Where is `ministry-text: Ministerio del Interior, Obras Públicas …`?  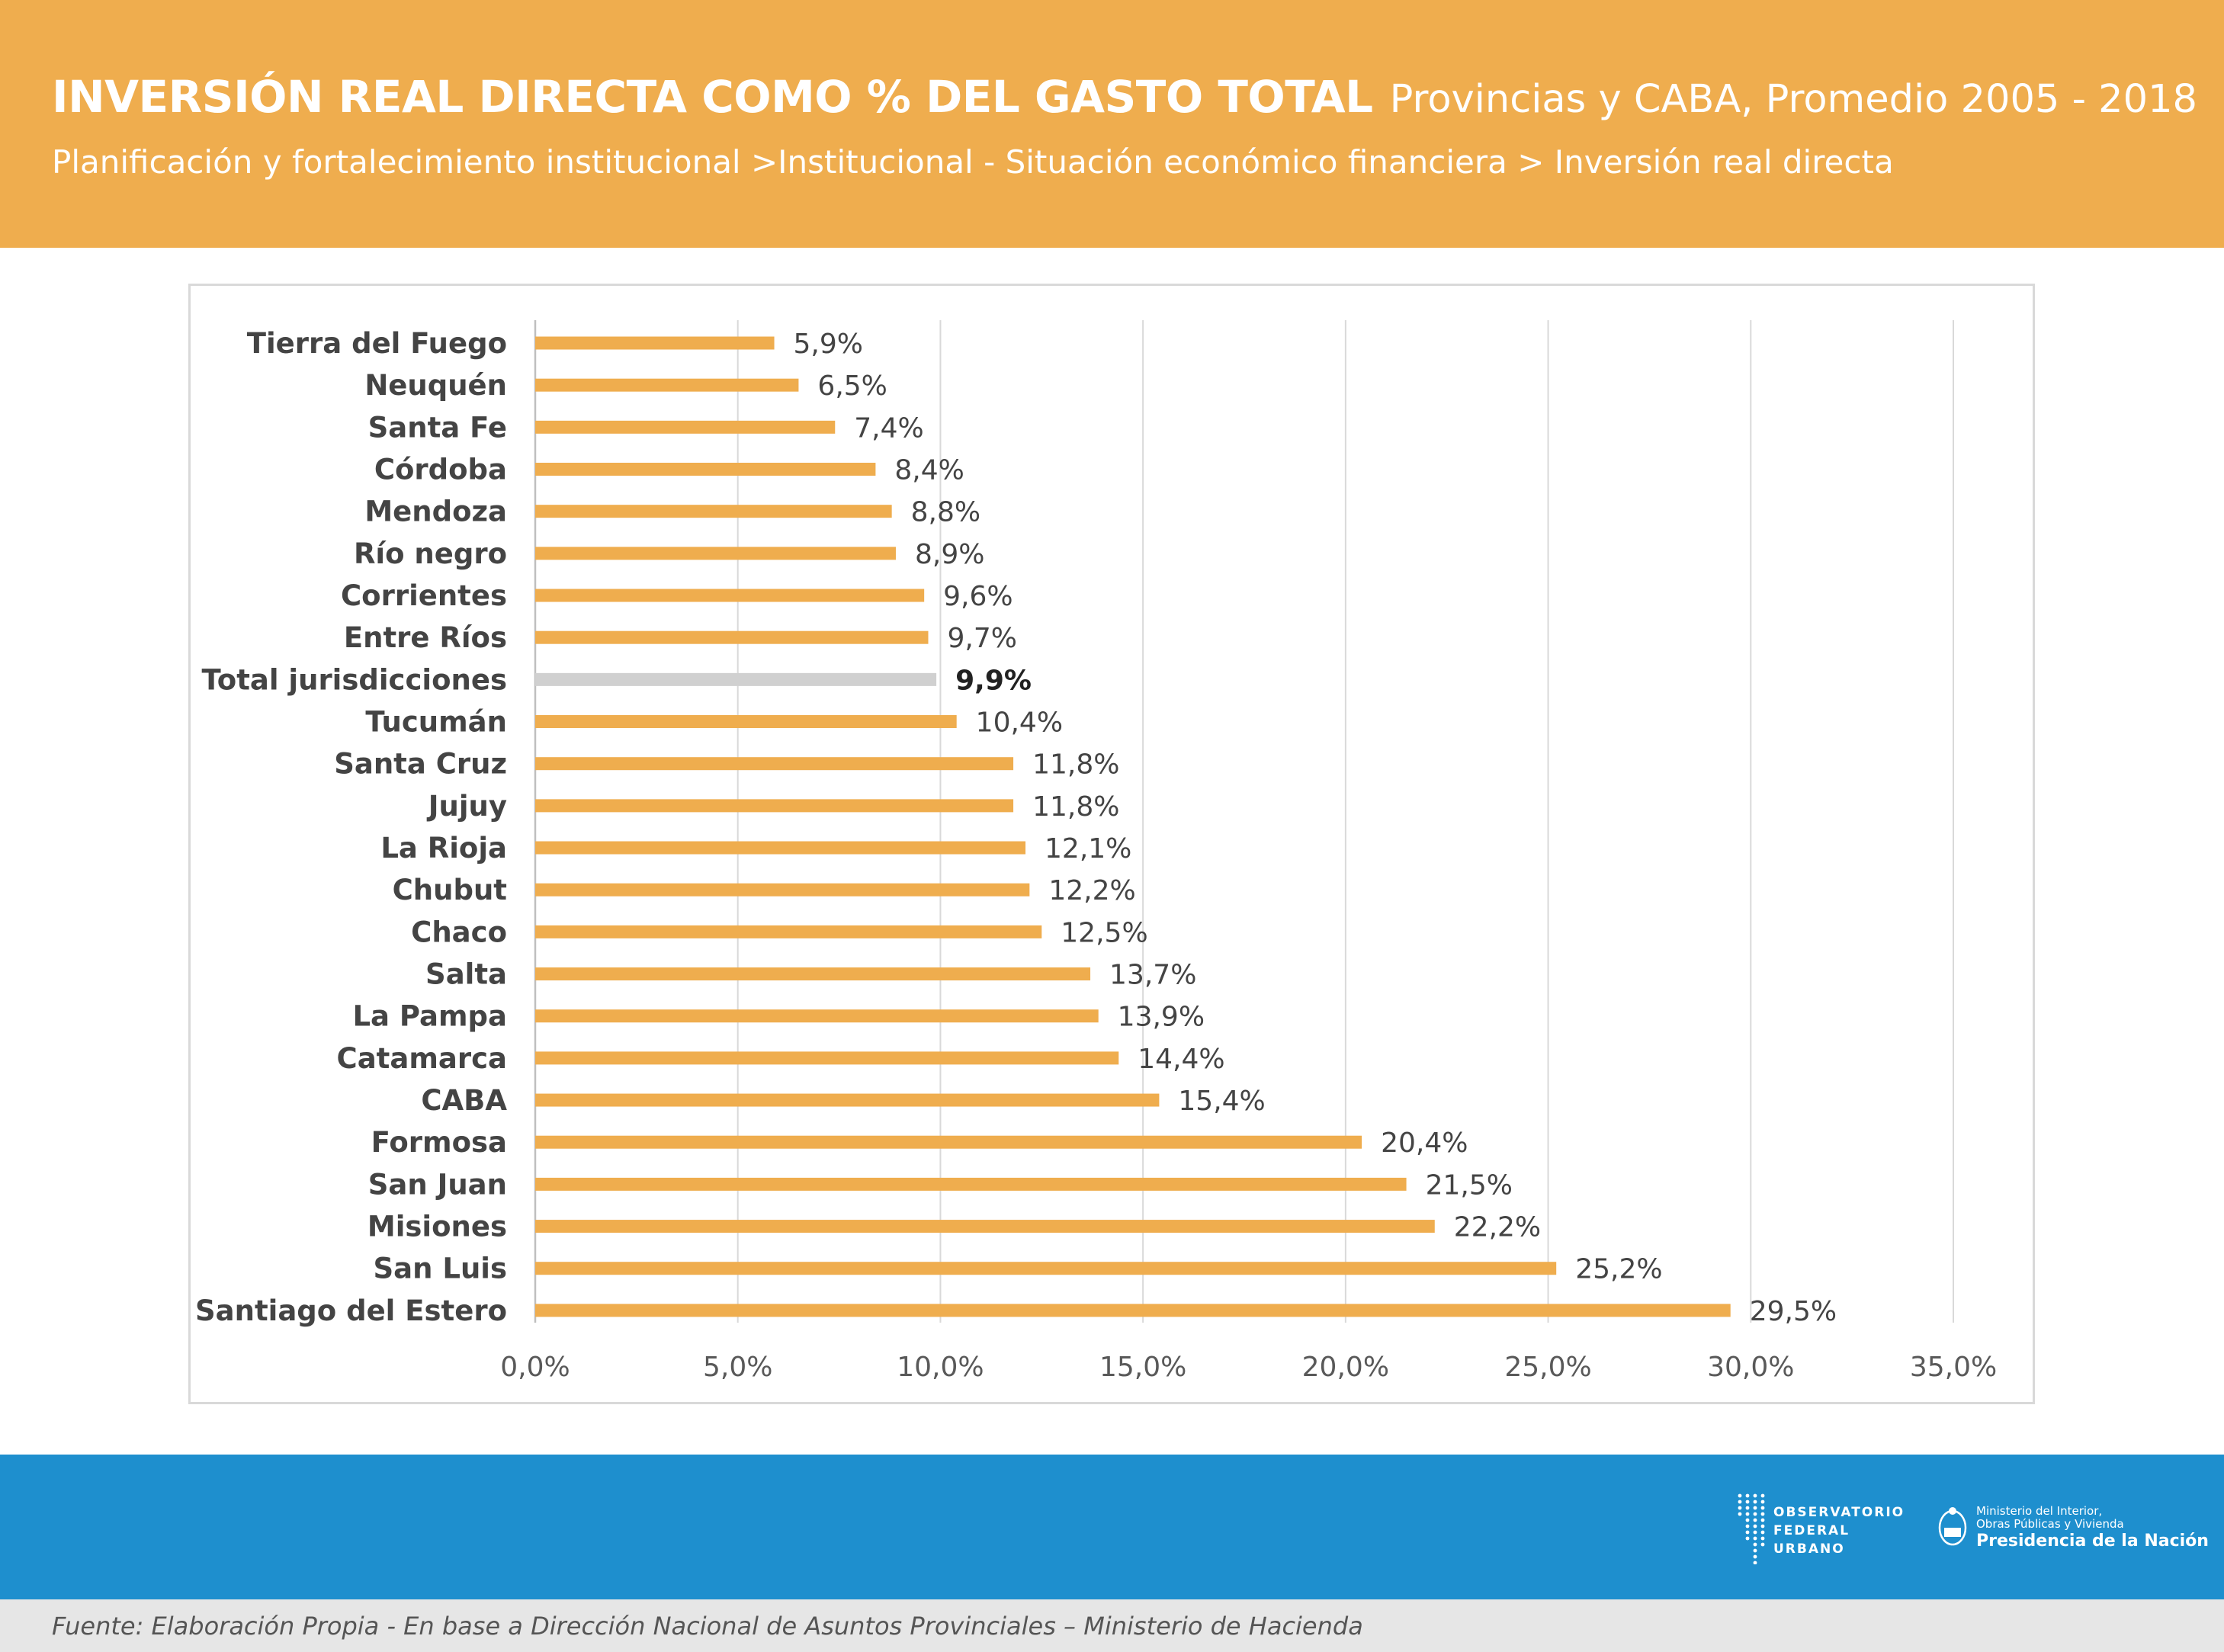
ministry-text: Ministerio del Interior, Obras Públicas … is located at coordinates (2092, 1528).